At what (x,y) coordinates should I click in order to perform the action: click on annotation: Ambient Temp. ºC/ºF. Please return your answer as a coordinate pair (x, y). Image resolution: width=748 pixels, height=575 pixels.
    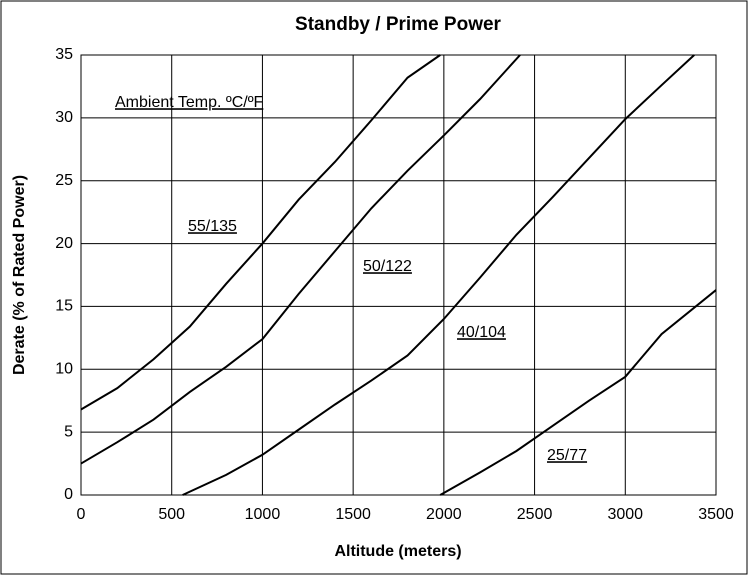
    Looking at the image, I should click on (189, 102).